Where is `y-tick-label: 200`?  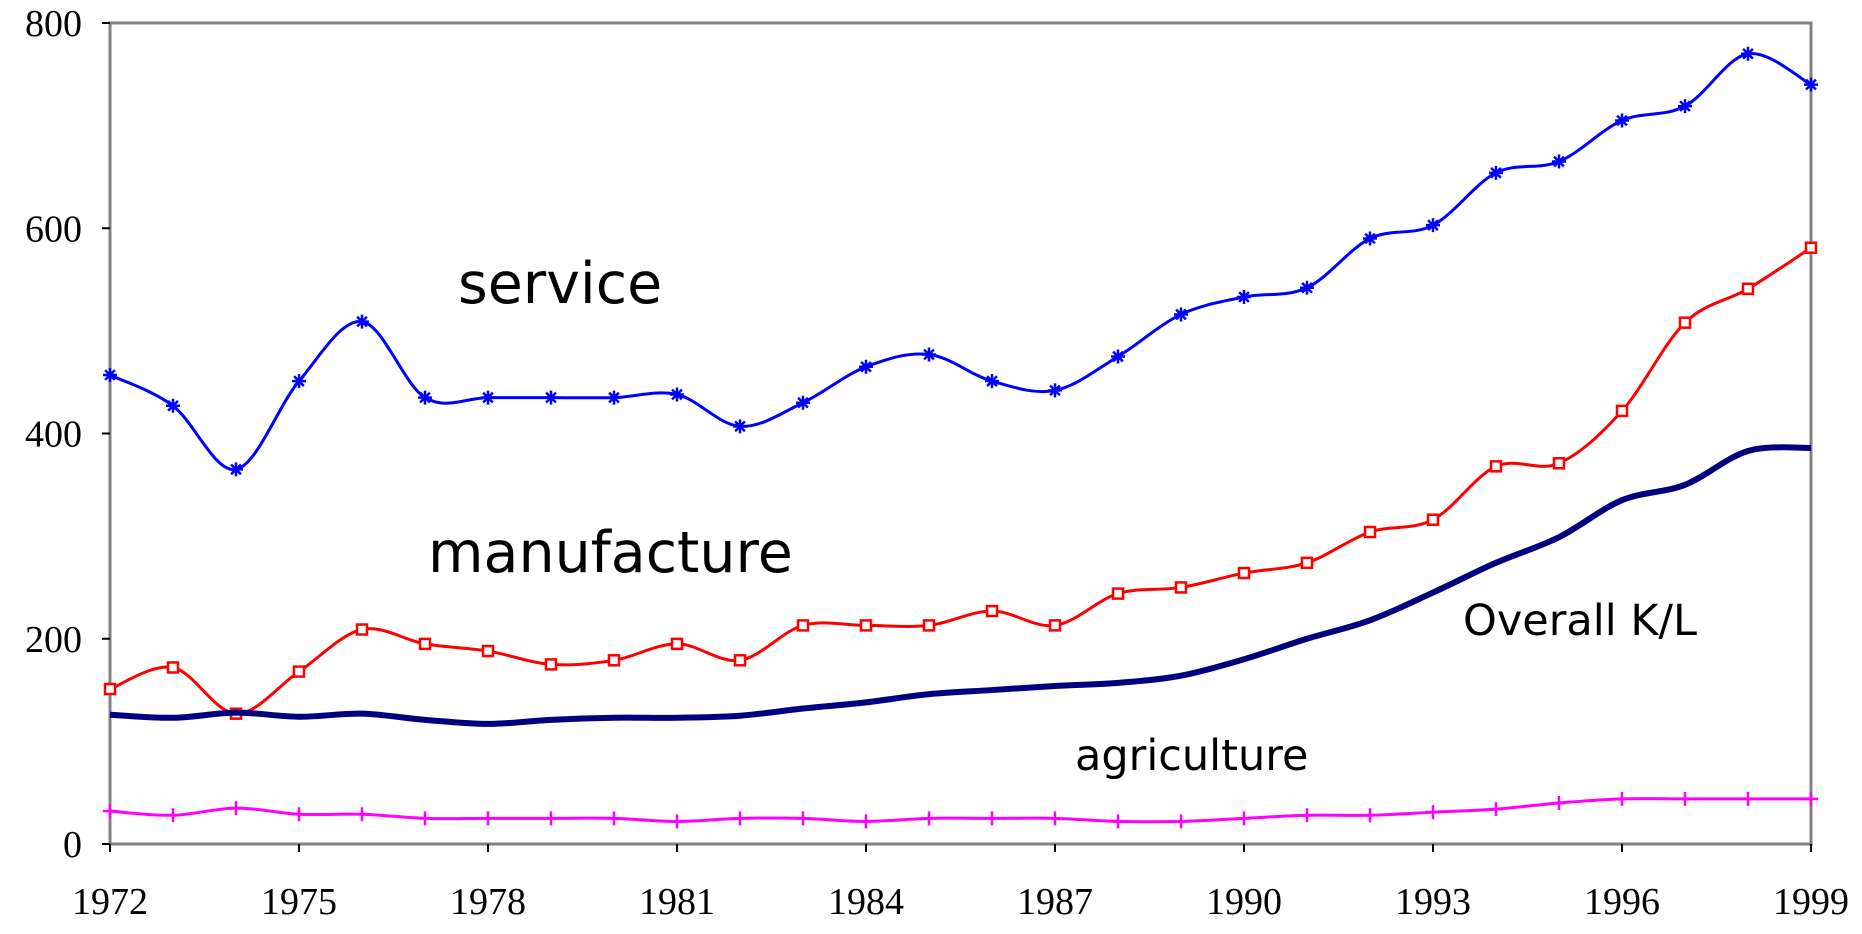 y-tick-label: 200 is located at coordinates (53, 640).